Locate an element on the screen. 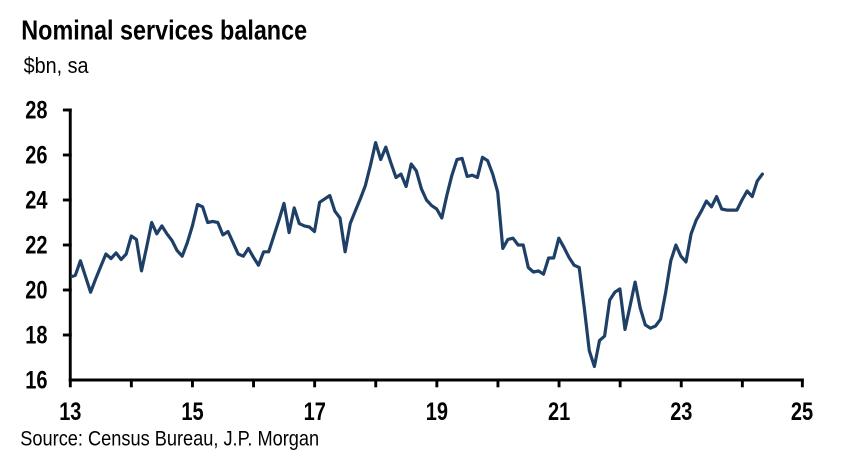 The width and height of the screenshot is (852, 460). svg-text: 26 is located at coordinates (36, 155).